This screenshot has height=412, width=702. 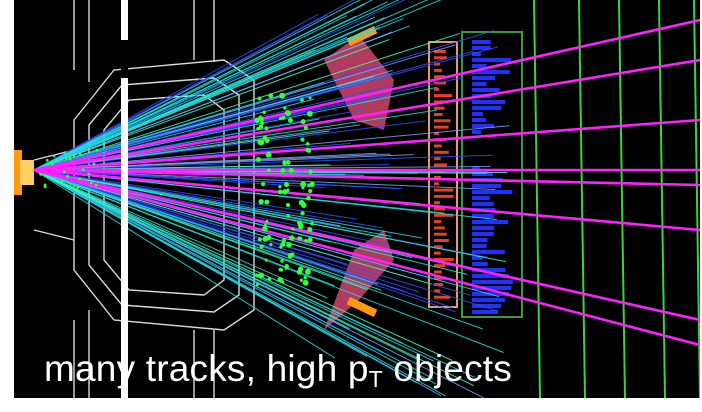 I want to click on split-gap, so click(x=124, y=59).